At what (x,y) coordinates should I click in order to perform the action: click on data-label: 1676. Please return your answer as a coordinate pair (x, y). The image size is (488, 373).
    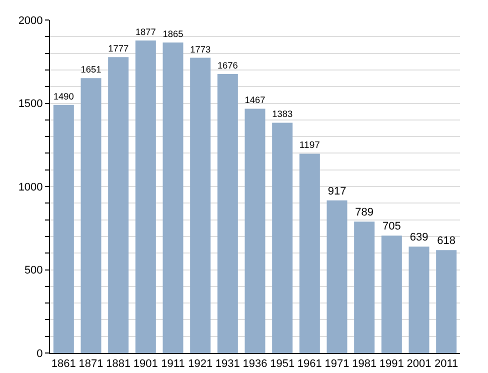
    Looking at the image, I should click on (227, 65).